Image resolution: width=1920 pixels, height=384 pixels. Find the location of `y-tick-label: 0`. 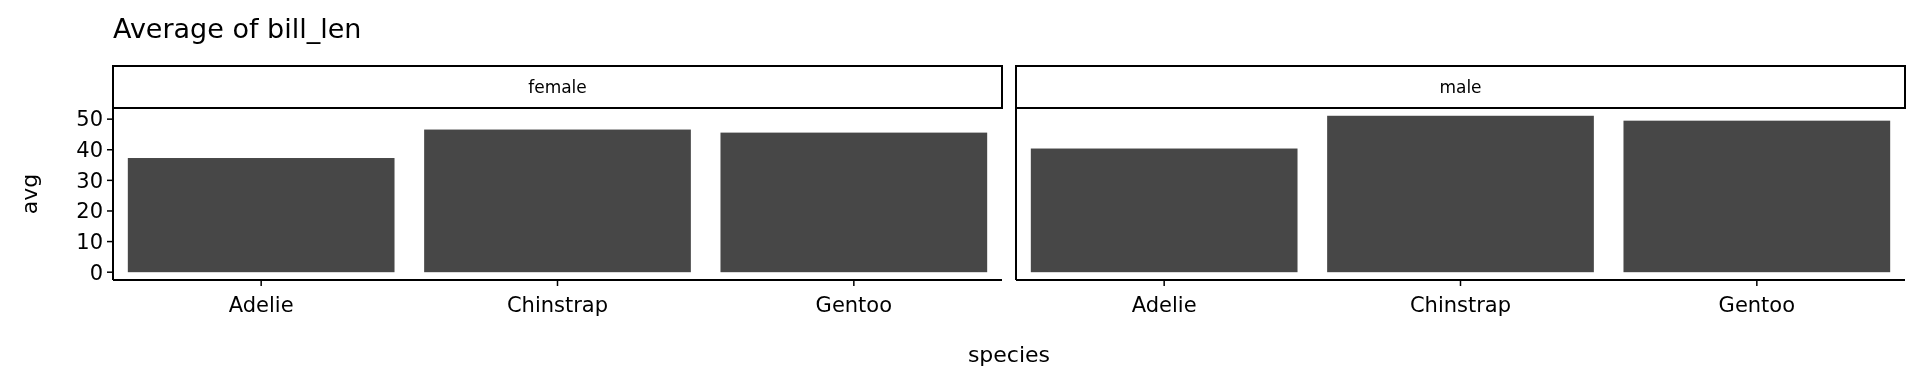

y-tick-label: 0 is located at coordinates (96, 272).